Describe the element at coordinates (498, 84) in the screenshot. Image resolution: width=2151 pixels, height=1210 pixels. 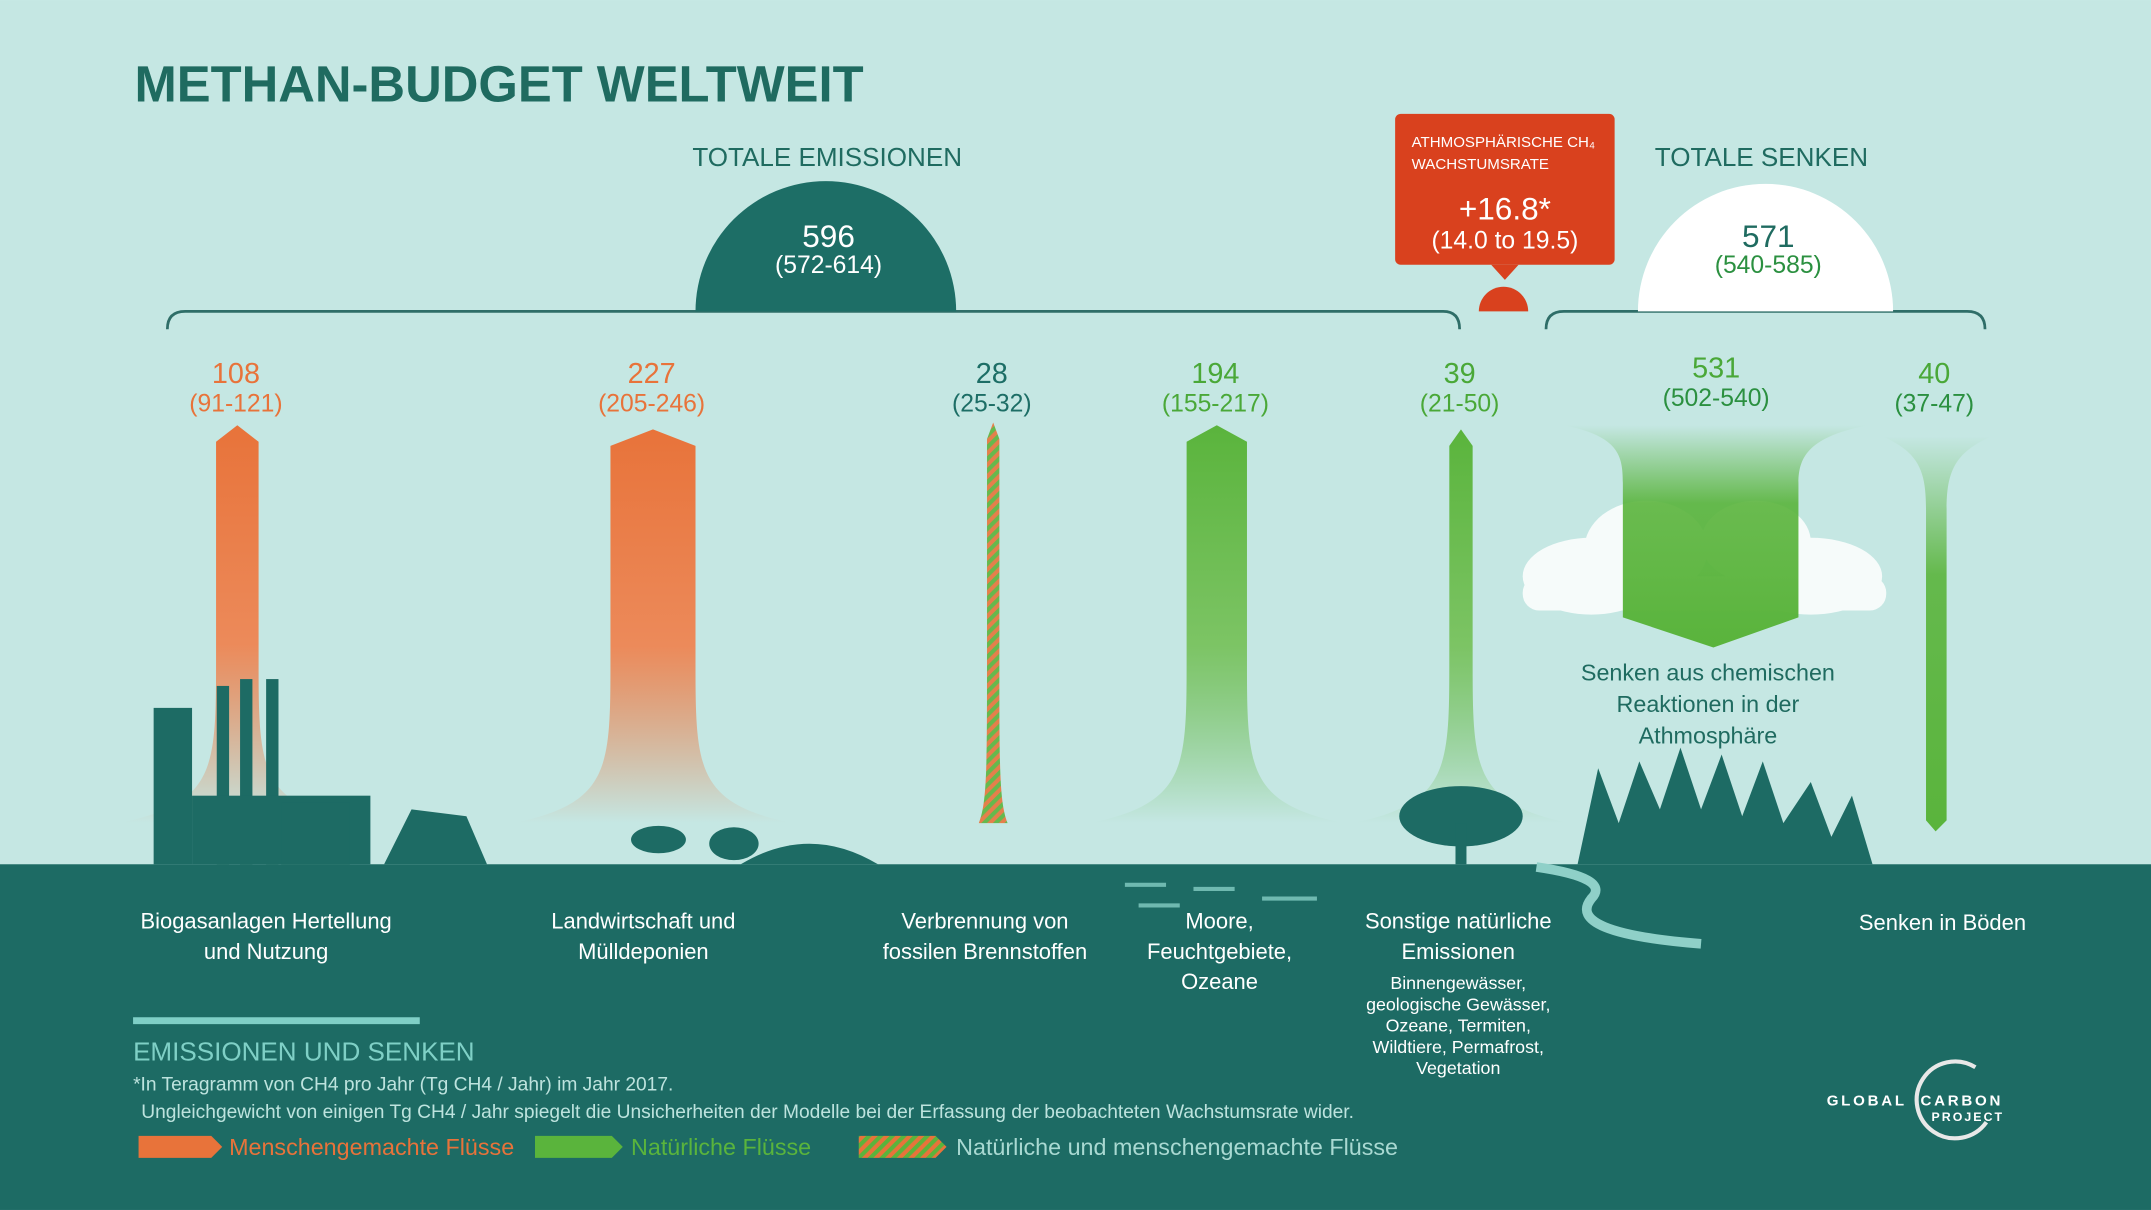
I see `title: METHAN-BUDGET WELTWEIT` at that location.